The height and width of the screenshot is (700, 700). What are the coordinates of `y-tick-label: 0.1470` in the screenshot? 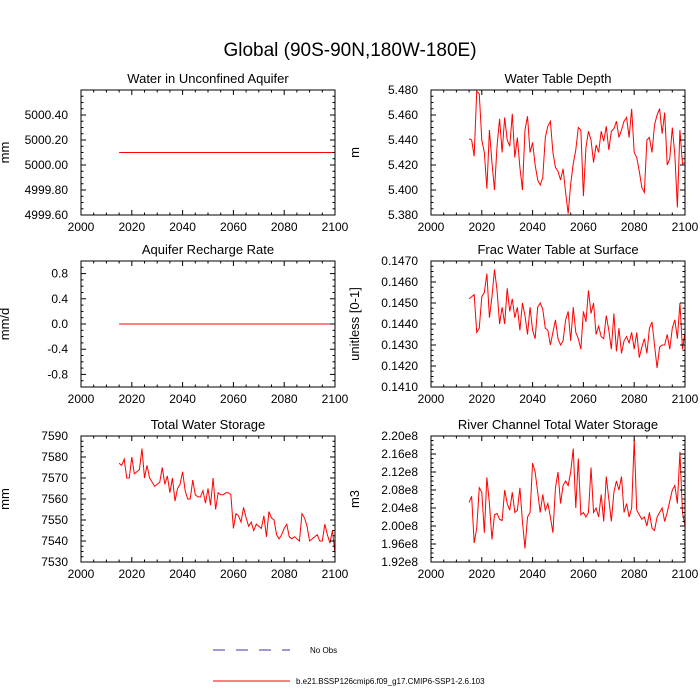 It's located at (399, 261).